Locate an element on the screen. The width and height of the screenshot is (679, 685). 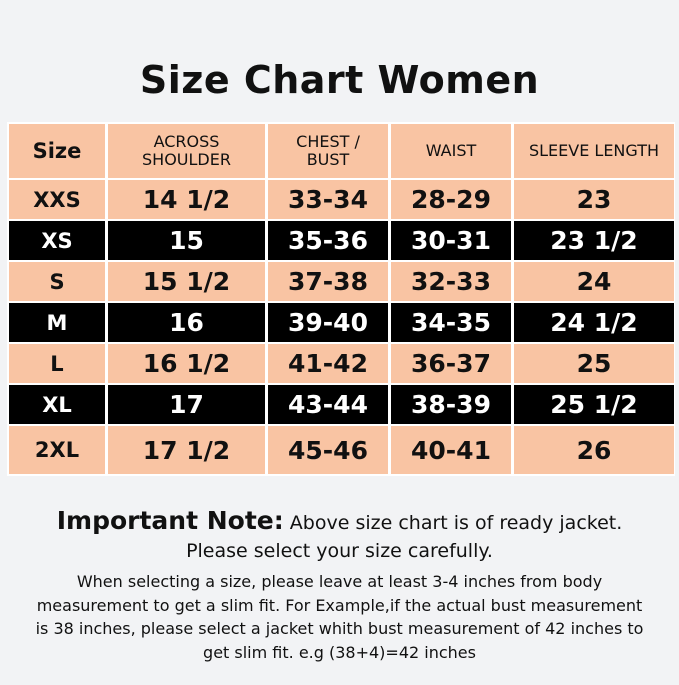
table-cell: 24 is located at coordinates (594, 281).